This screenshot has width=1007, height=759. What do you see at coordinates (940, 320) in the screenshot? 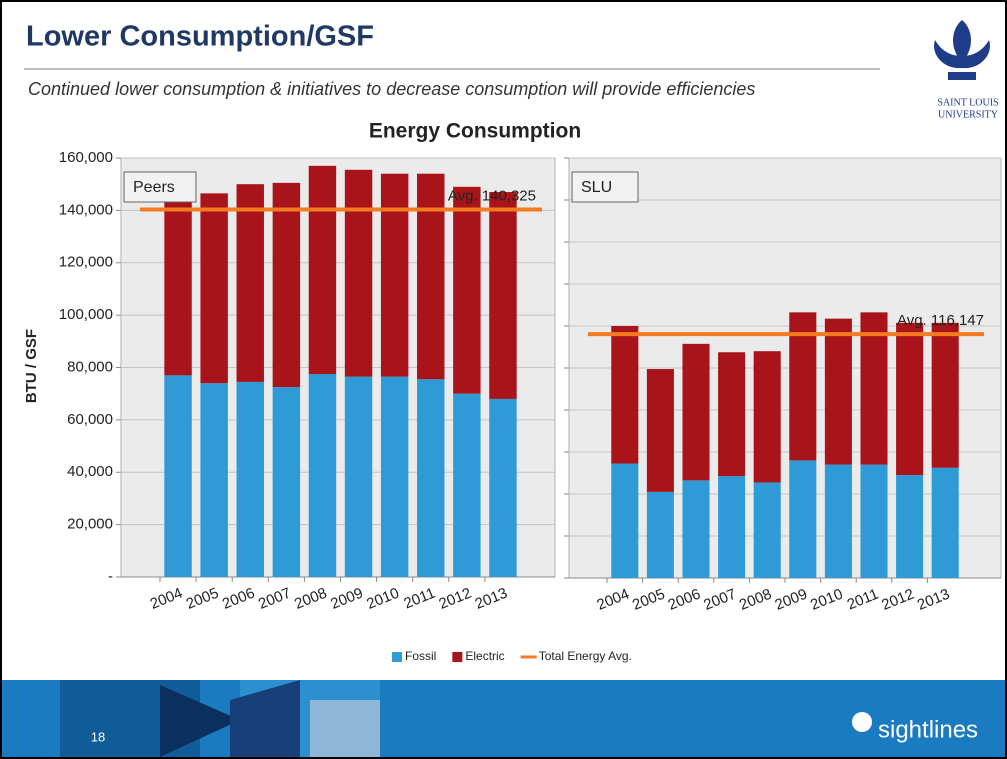
I see `average-label: Avg. 116,147` at bounding box center [940, 320].